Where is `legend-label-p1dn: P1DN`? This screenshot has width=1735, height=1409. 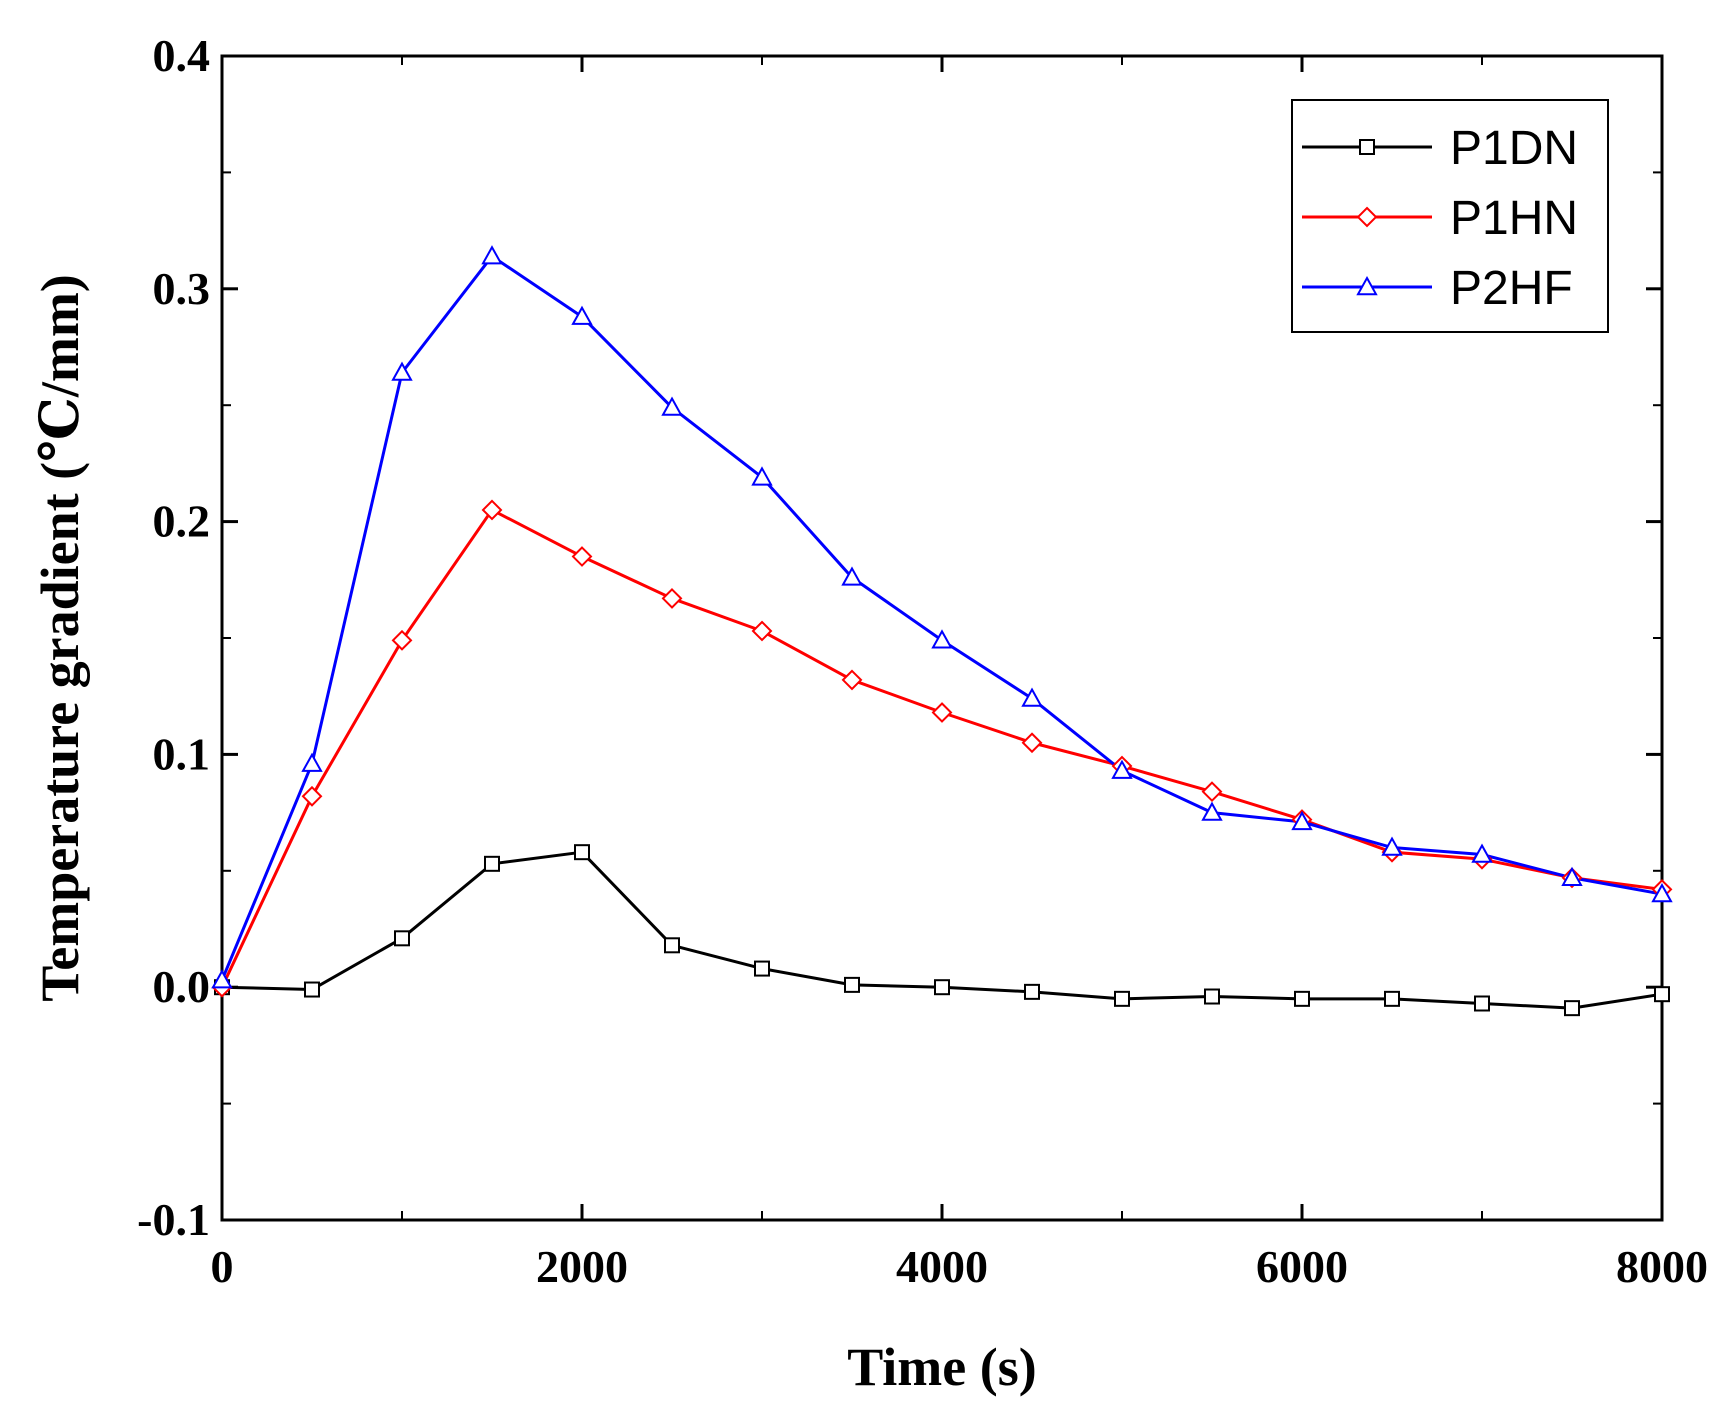 legend-label-p1dn: P1DN is located at coordinates (1514, 148).